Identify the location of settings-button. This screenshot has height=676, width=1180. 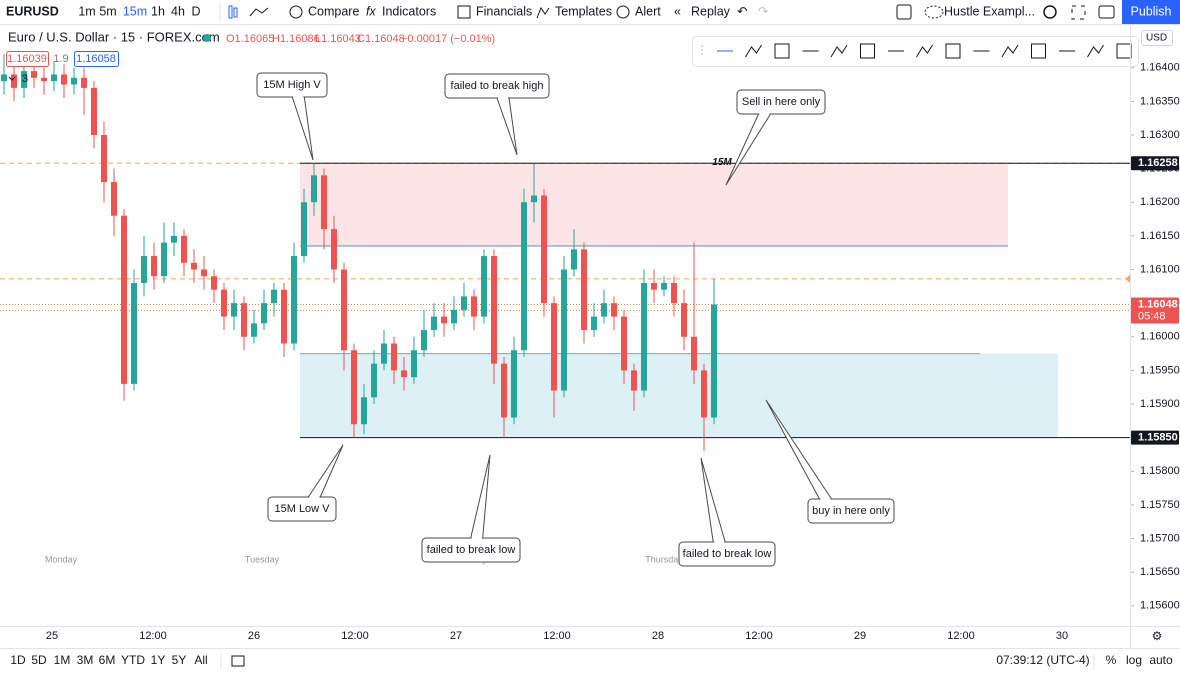
(1050, 12).